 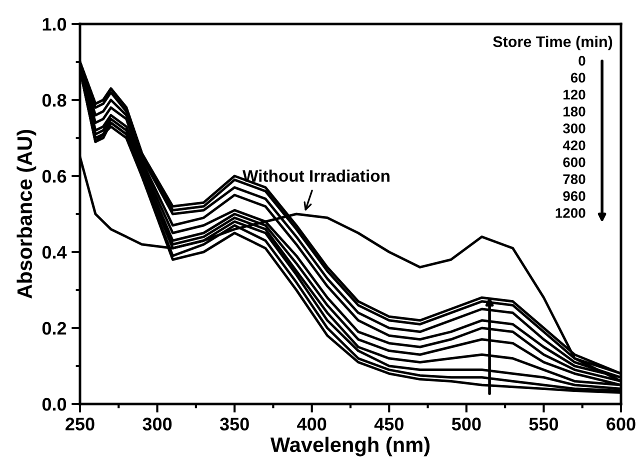 What do you see at coordinates (54, 24) in the screenshot?
I see `y-tick-label: 1.0` at bounding box center [54, 24].